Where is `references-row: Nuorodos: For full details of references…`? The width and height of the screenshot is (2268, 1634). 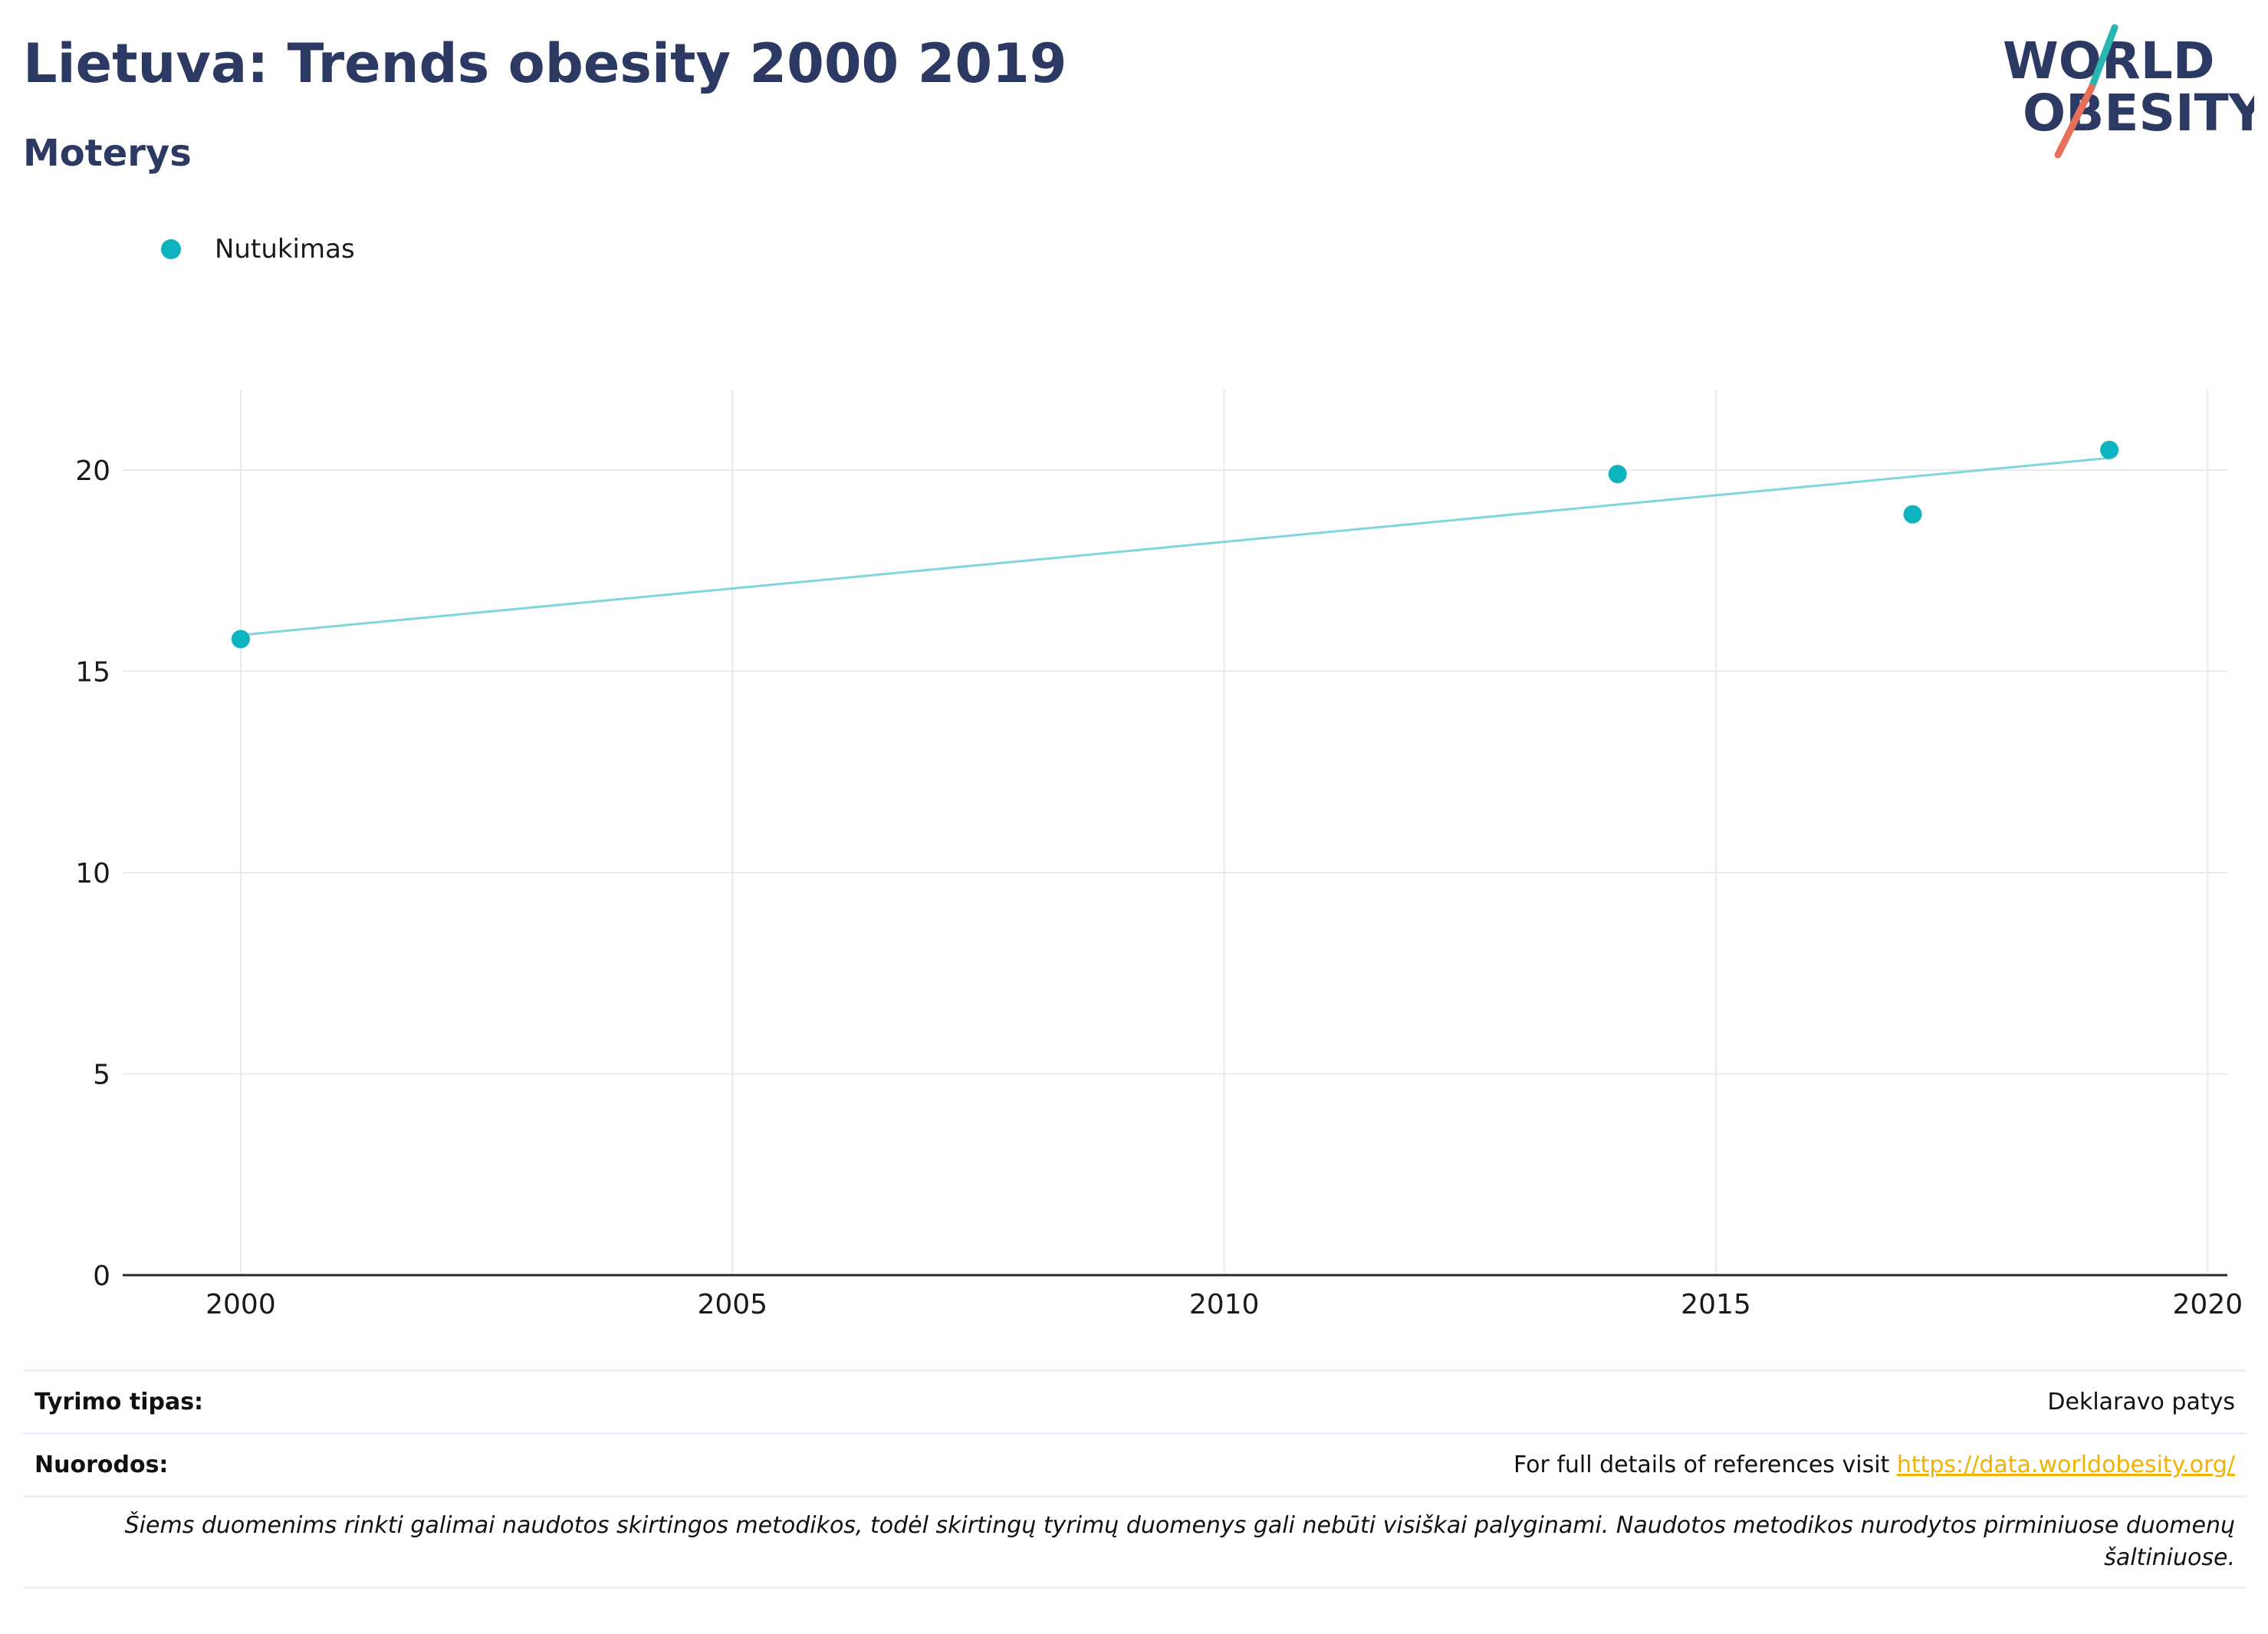
references-row: Nuorodos: For full details of references… is located at coordinates (1135, 1464).